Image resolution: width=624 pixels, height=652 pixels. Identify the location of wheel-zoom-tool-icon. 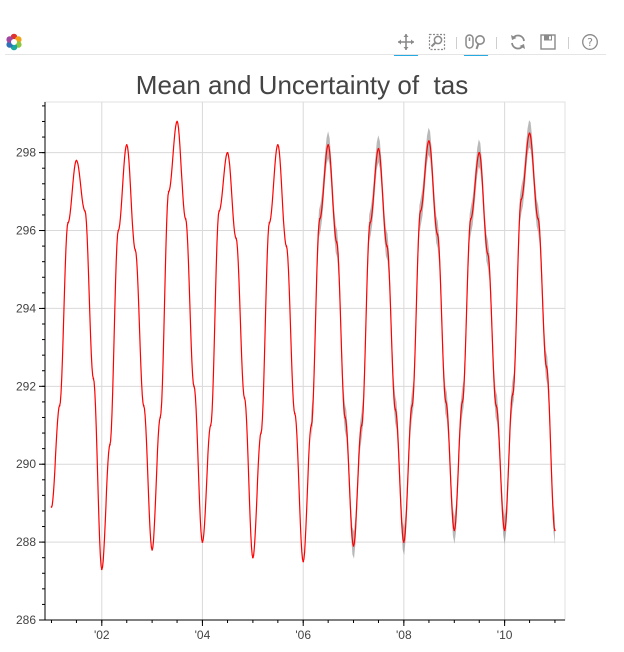
(475, 42).